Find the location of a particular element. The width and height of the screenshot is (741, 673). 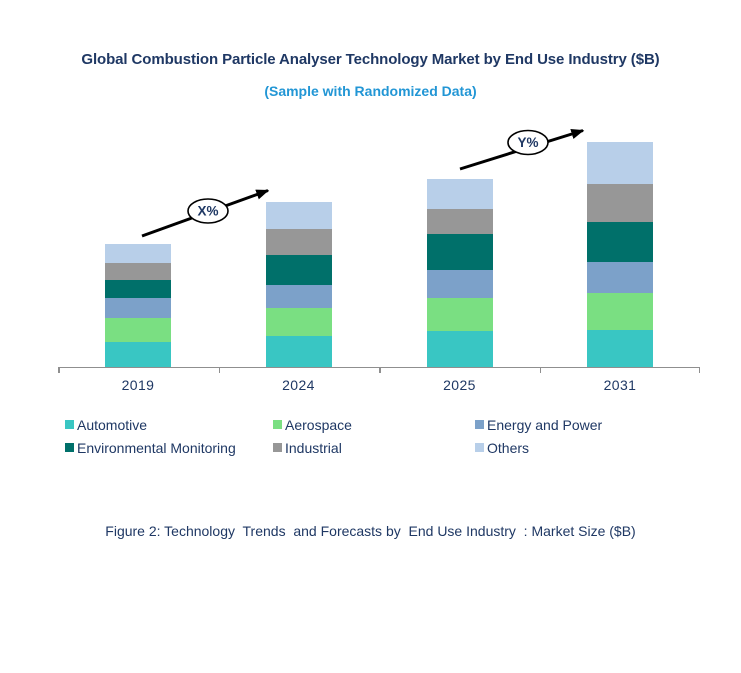

legend-label-aerospace: Aerospace is located at coordinates (318, 424).